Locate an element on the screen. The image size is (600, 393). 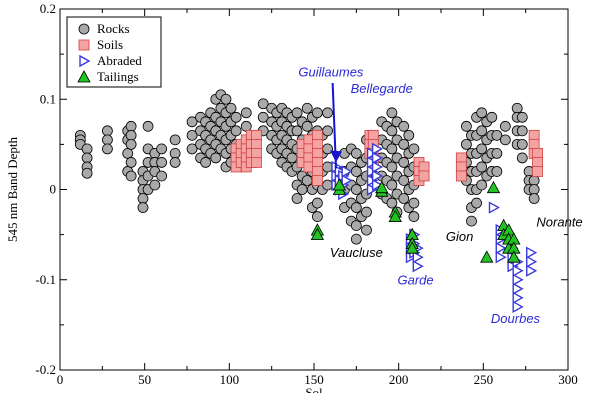
x-tick-label: 300 is located at coordinates (568, 379).